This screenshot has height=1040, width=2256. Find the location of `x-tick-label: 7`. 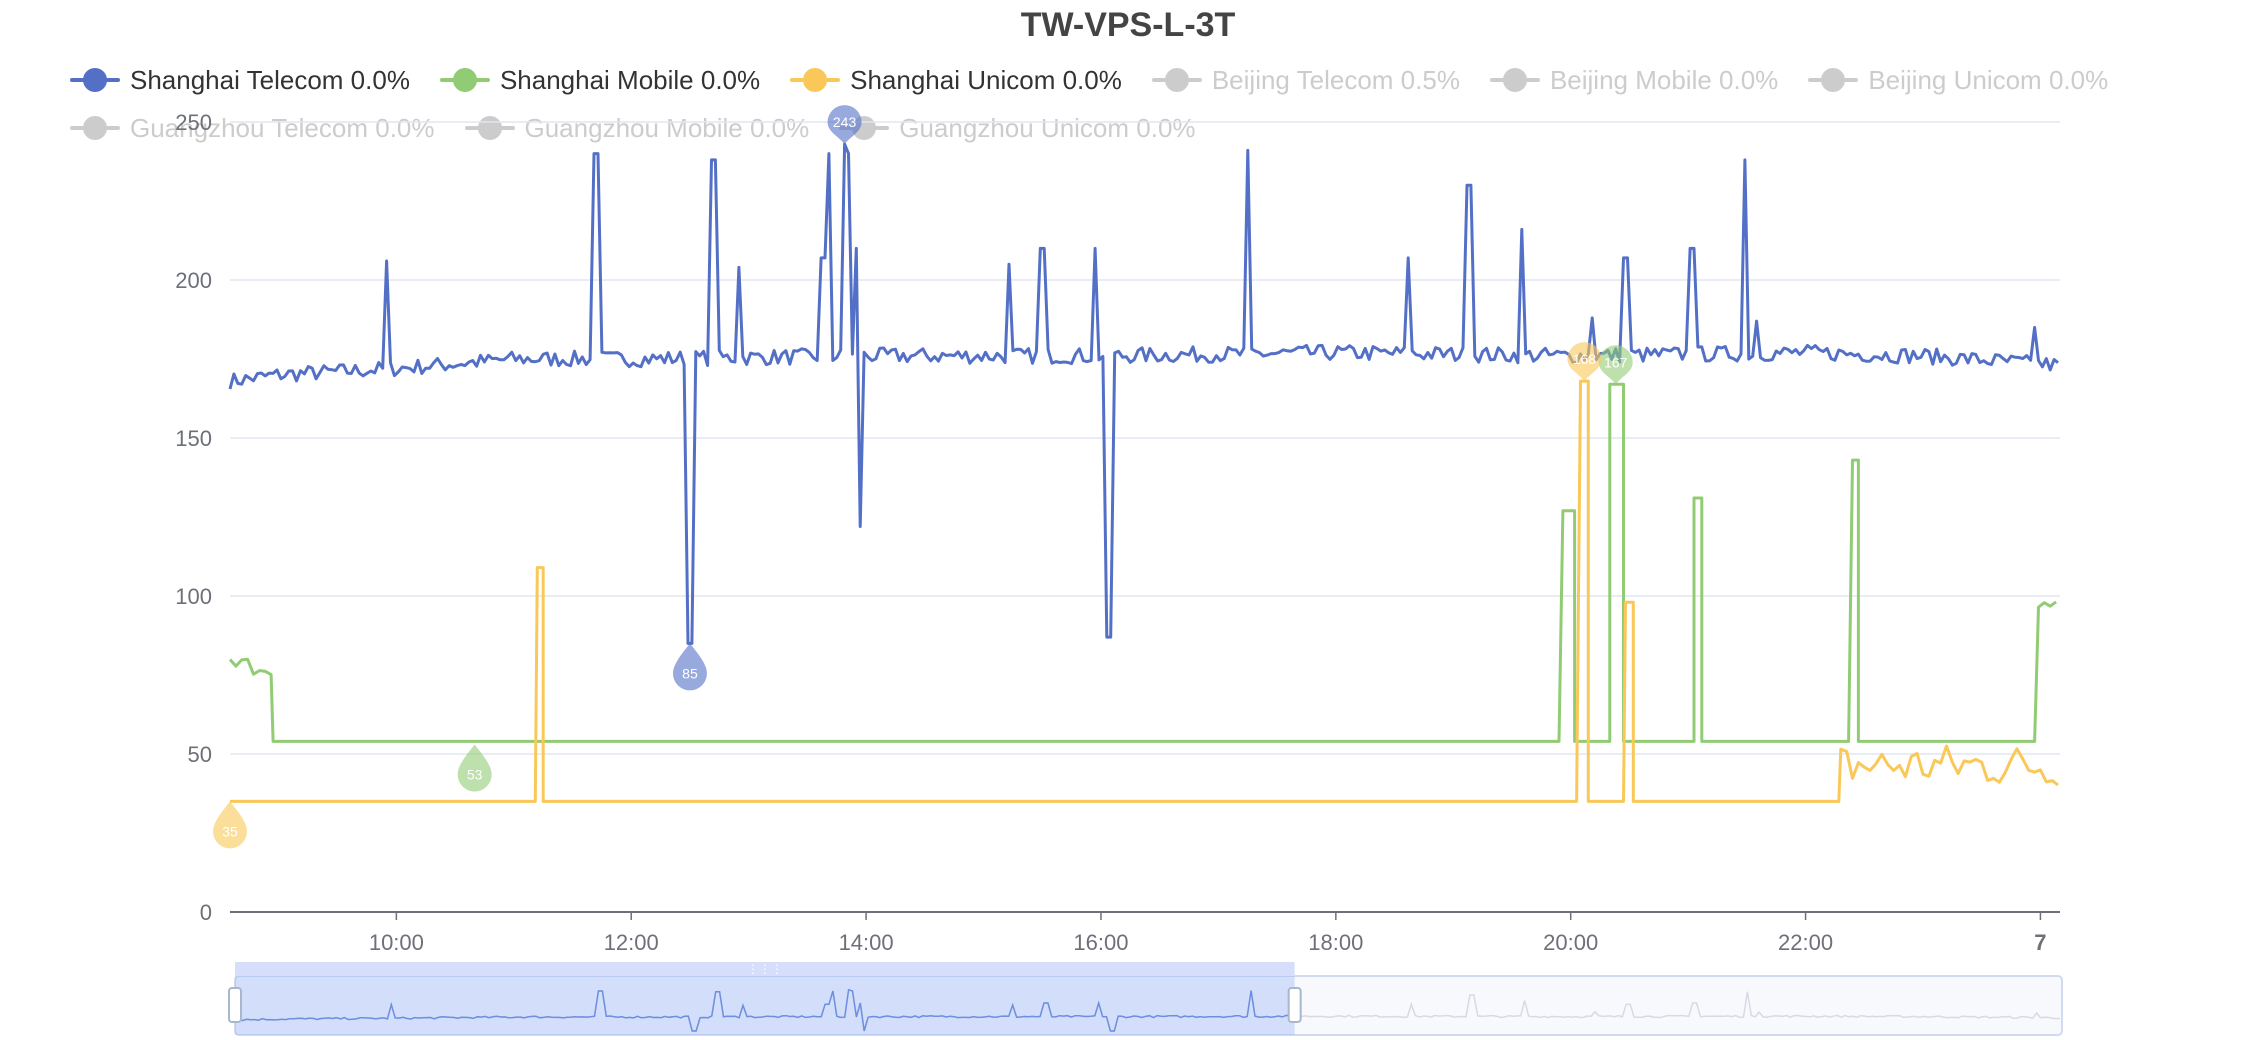

x-tick-label: 7 is located at coordinates (2040, 942).